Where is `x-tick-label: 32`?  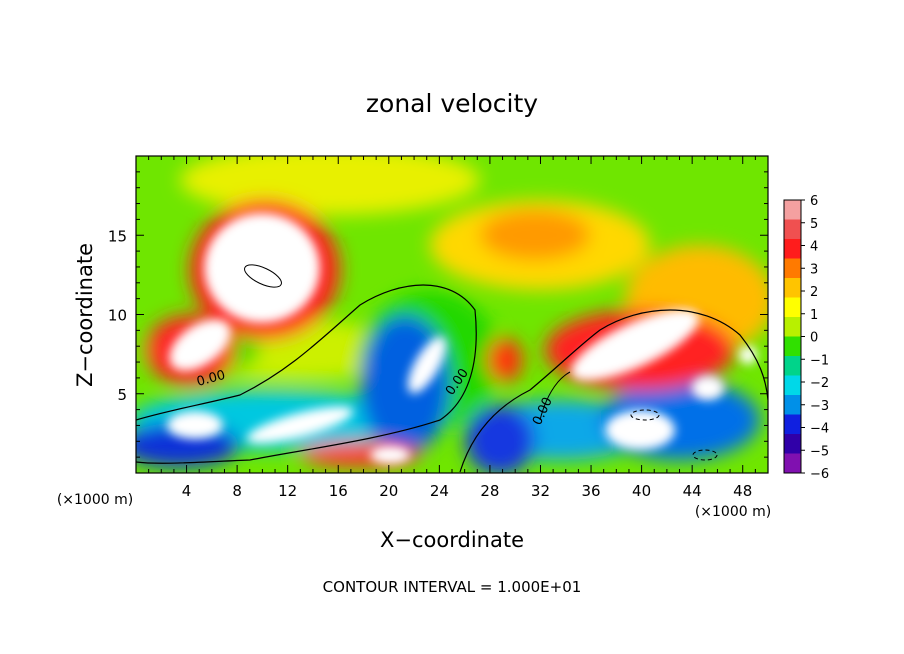
x-tick-label: 32 is located at coordinates (540, 491).